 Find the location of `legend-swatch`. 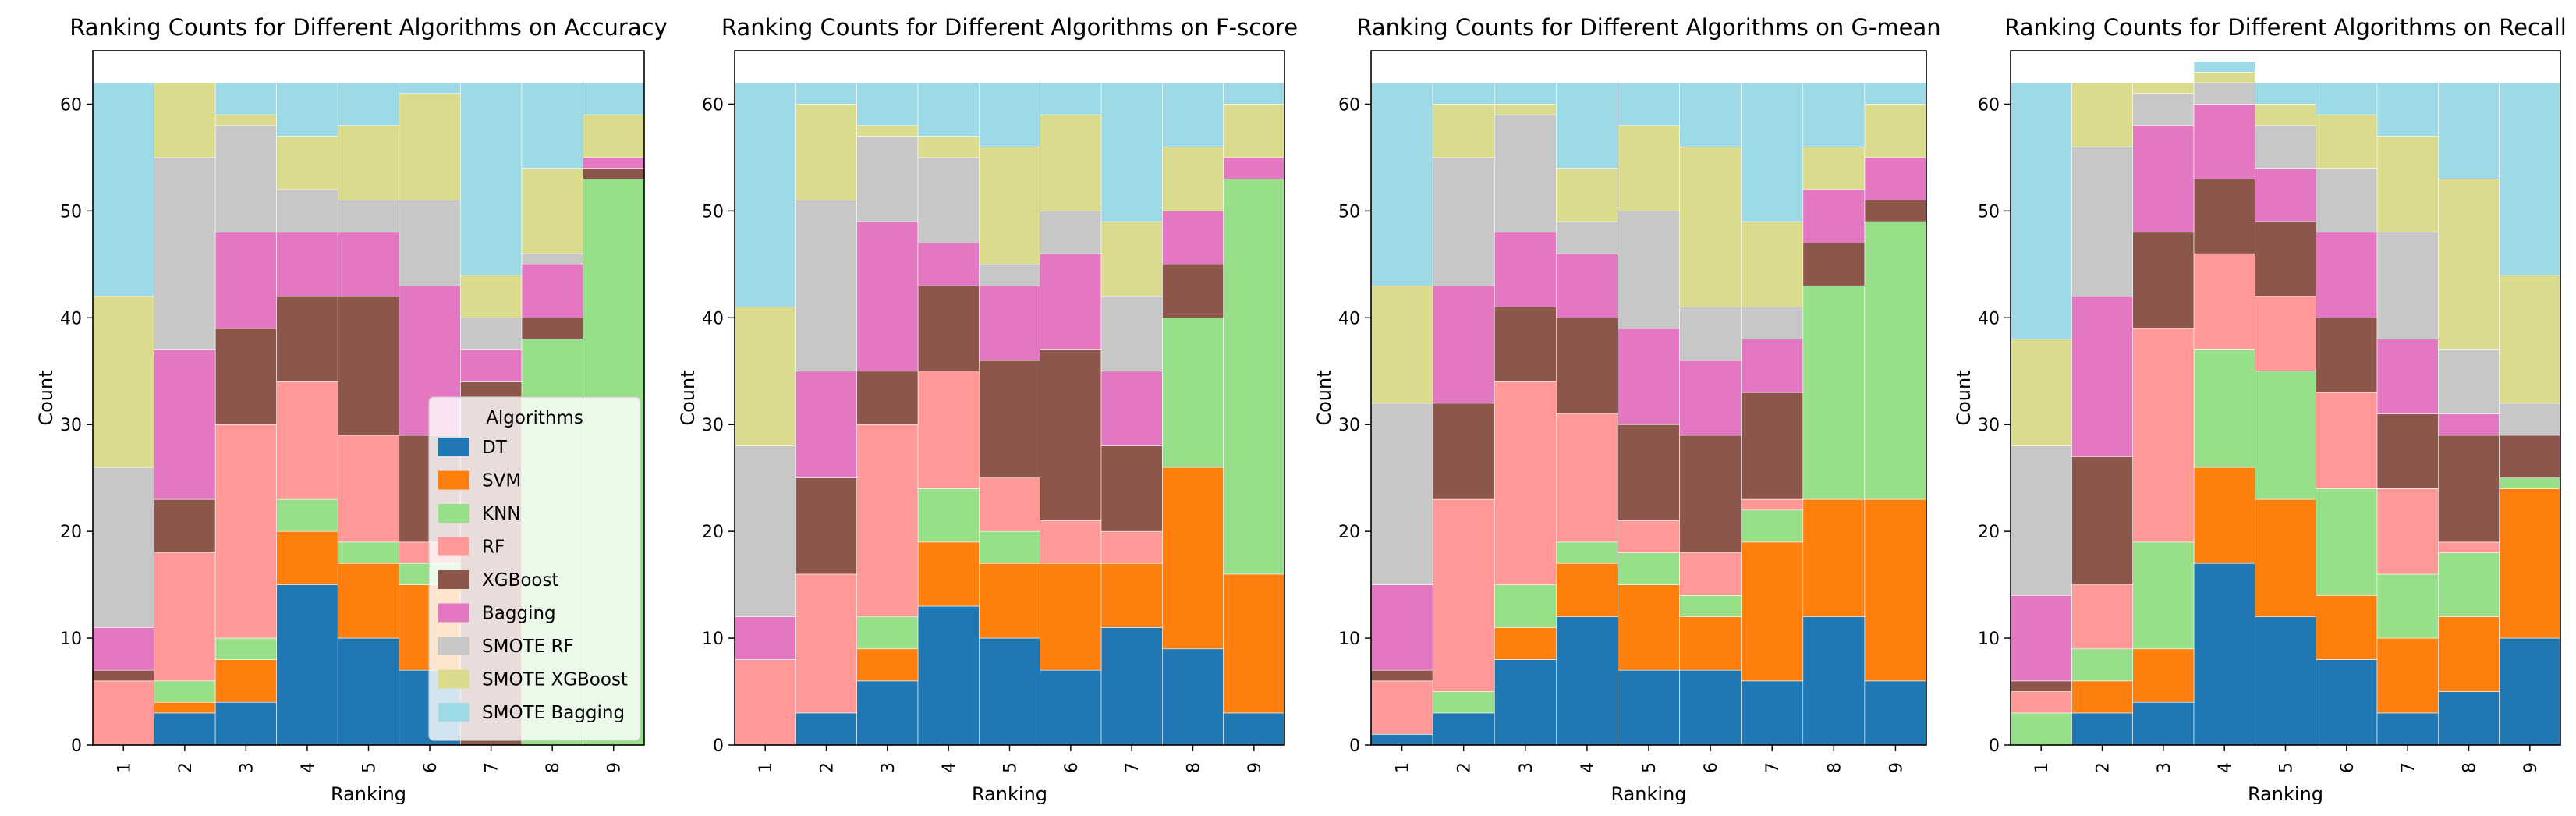

legend-swatch is located at coordinates (454, 646).